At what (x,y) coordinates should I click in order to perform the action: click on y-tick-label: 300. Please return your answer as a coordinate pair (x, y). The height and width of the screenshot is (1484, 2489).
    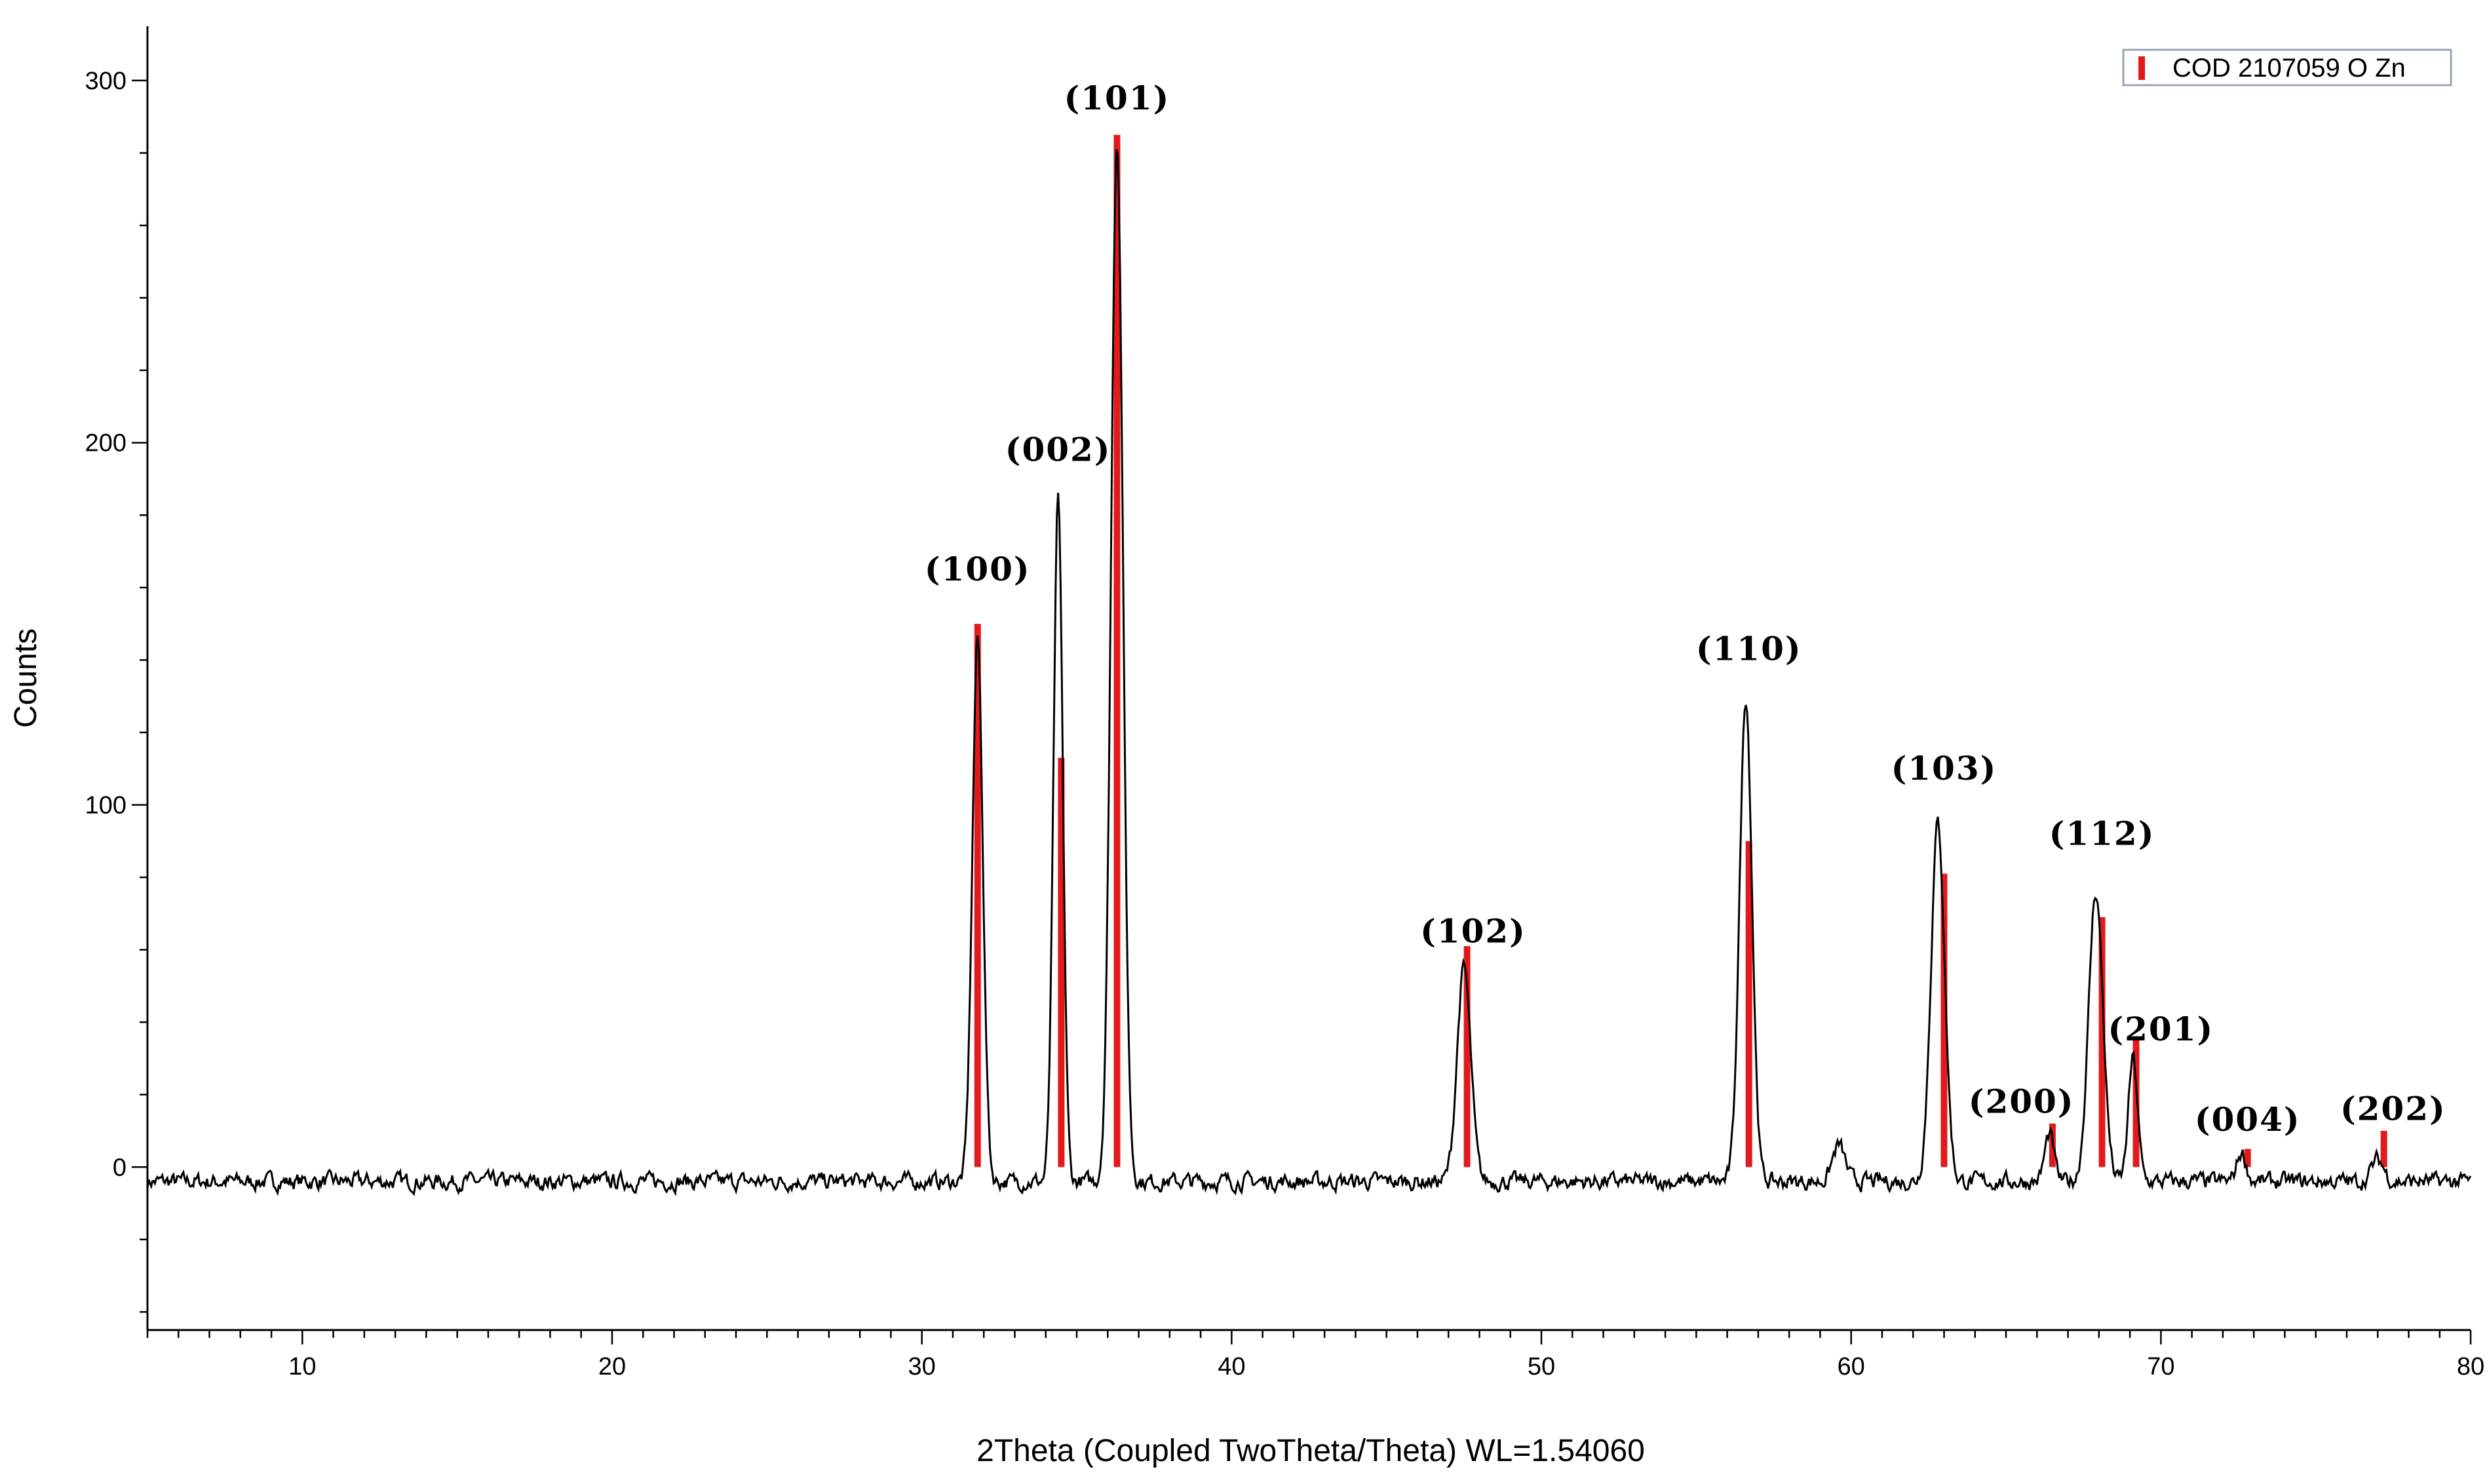
    Looking at the image, I should click on (106, 81).